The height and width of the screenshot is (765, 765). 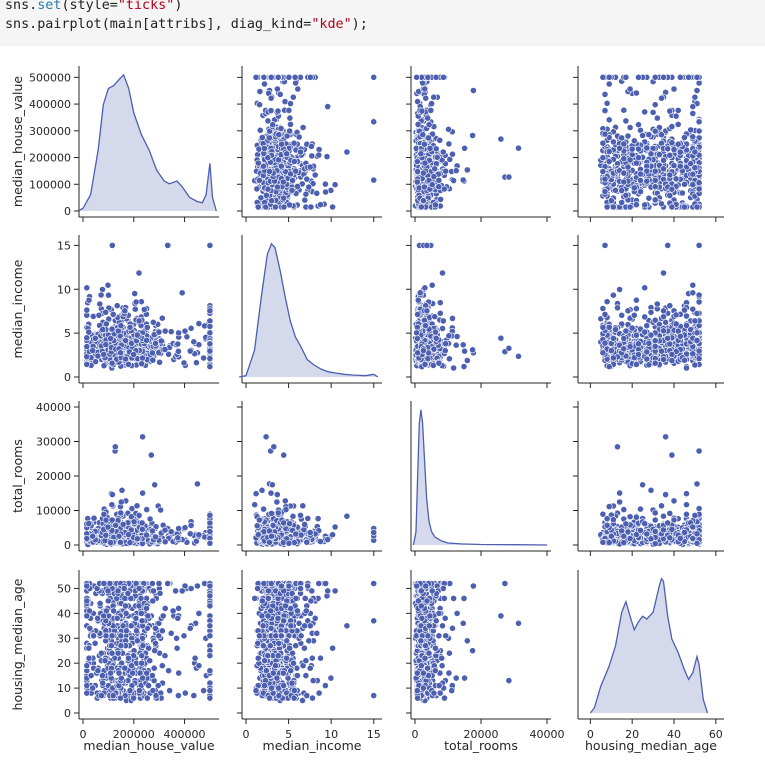 I want to click on panel-median_house_value-vs-median_house_value, so click(x=148, y=144).